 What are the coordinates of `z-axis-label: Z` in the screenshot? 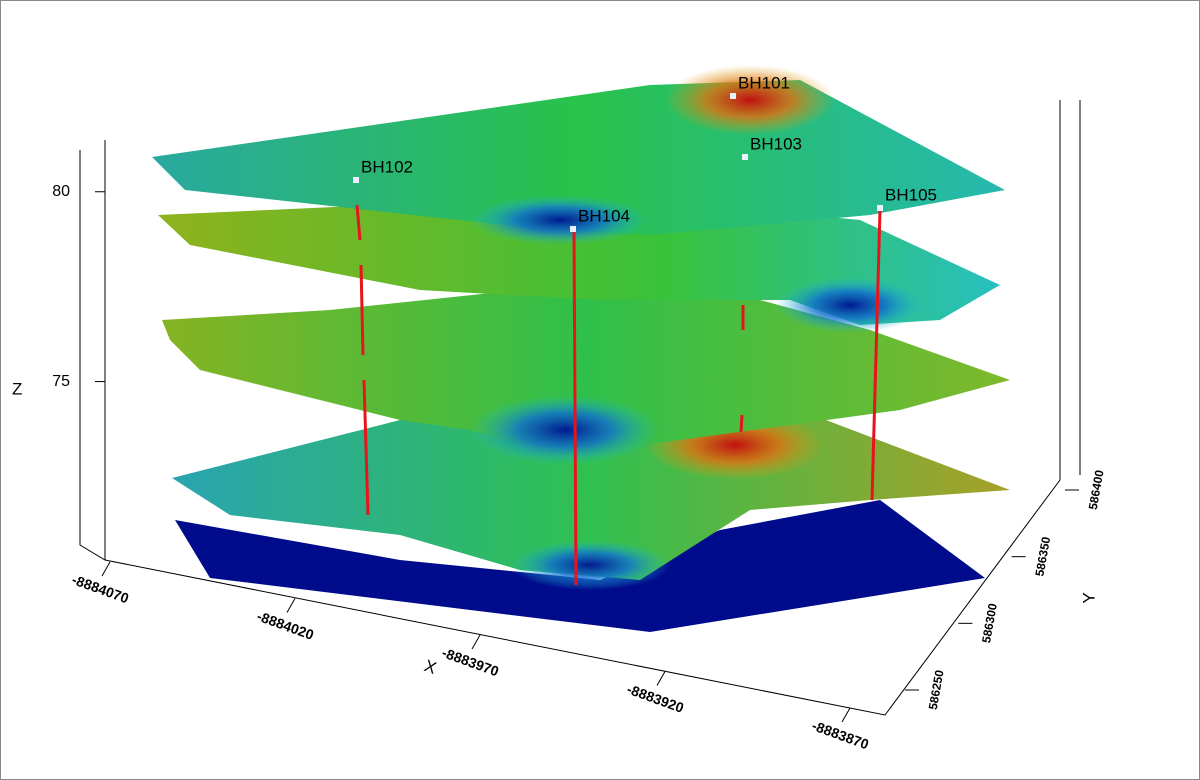 It's located at (17, 388).